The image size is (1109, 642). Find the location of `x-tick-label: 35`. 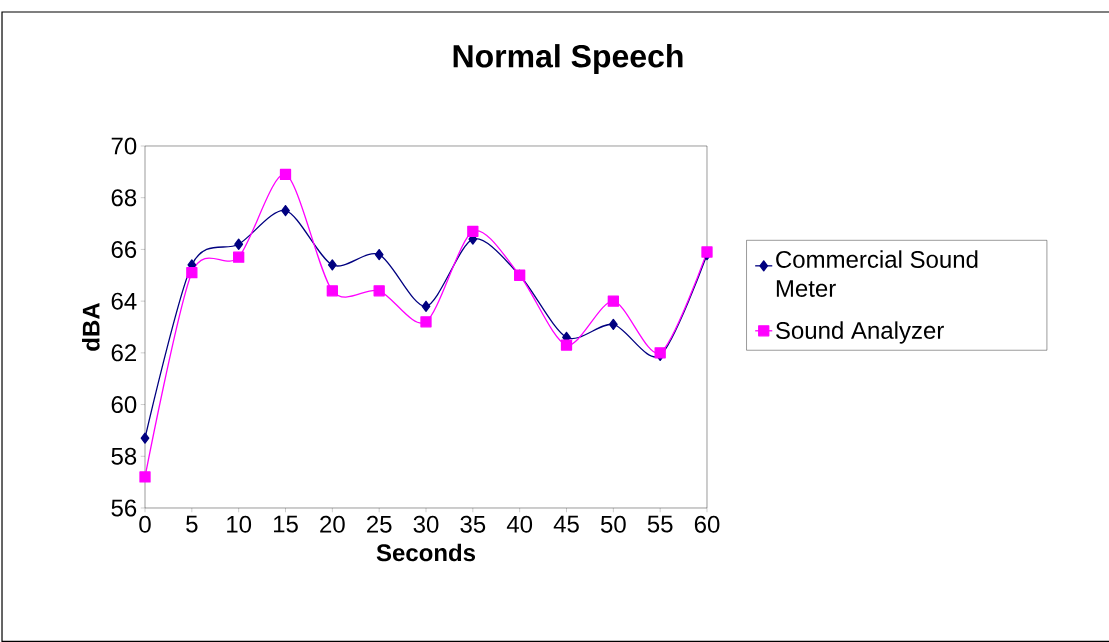

x-tick-label: 35 is located at coordinates (473, 524).